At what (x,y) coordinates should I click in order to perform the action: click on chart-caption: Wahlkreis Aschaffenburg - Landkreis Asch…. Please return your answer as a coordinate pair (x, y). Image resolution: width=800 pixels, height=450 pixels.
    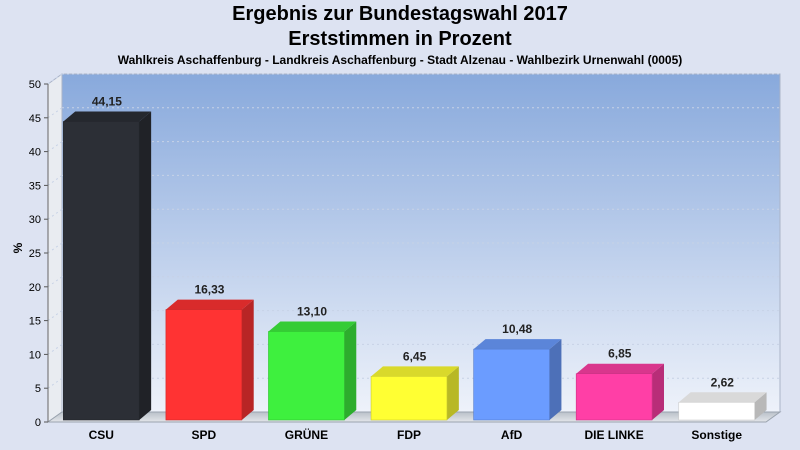
    Looking at the image, I should click on (400, 60).